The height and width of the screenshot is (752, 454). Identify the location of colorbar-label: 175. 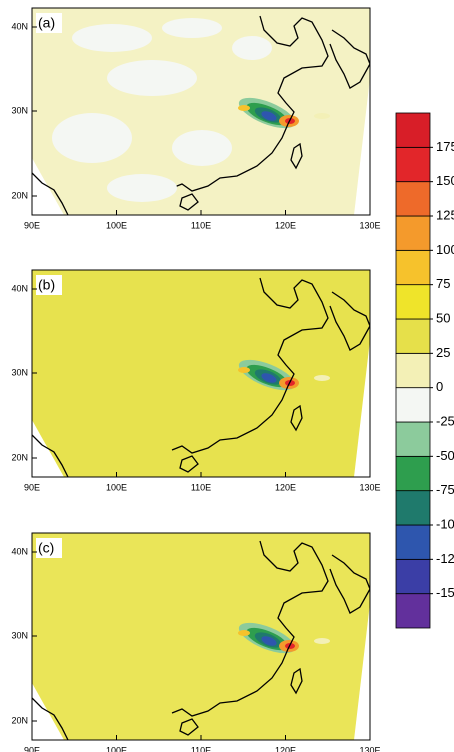
(445, 146).